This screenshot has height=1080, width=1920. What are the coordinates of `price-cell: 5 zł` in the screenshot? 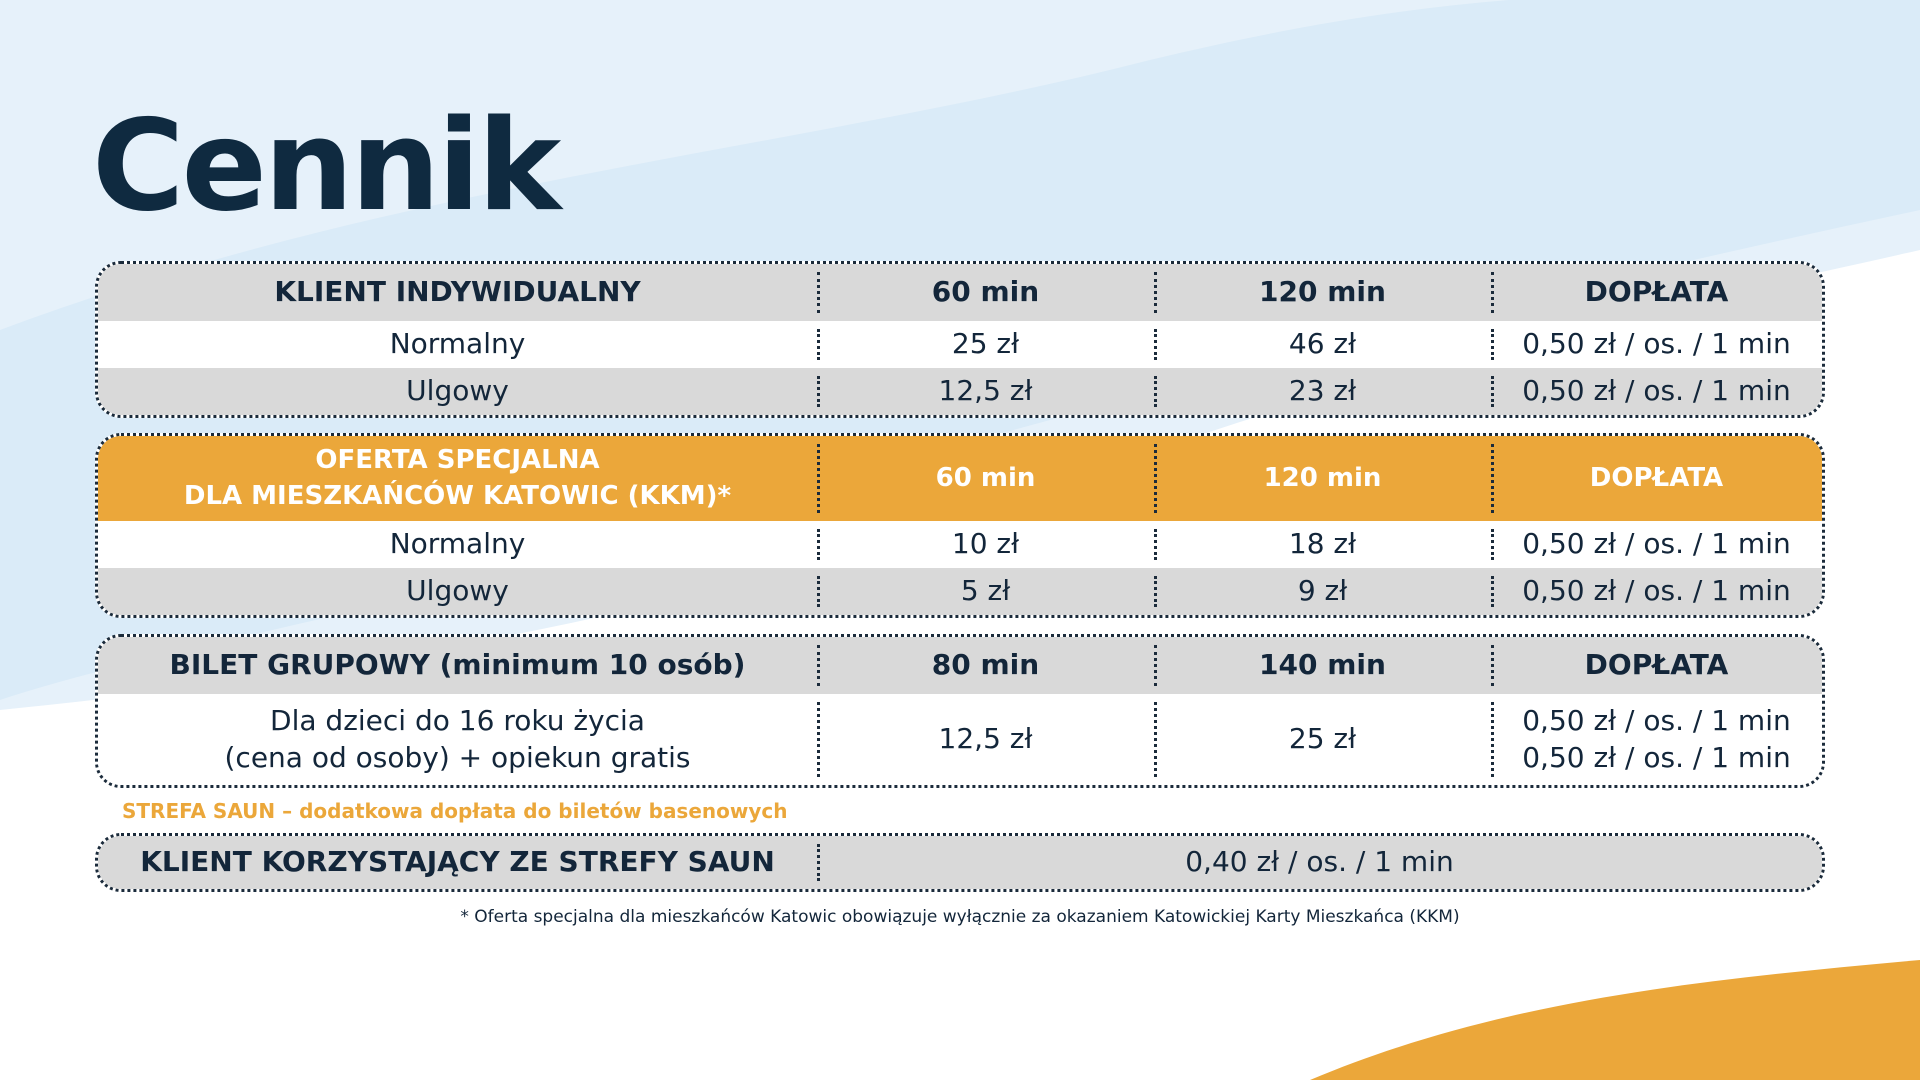 It's located at (985, 591).